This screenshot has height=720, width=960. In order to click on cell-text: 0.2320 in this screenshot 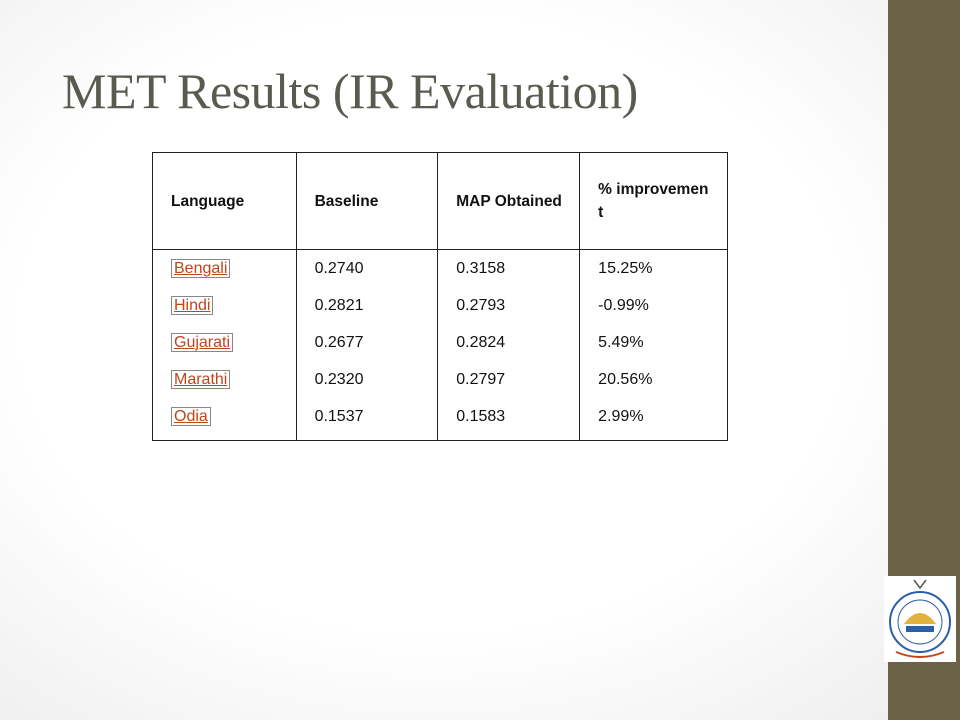, I will do `click(339, 379)`.